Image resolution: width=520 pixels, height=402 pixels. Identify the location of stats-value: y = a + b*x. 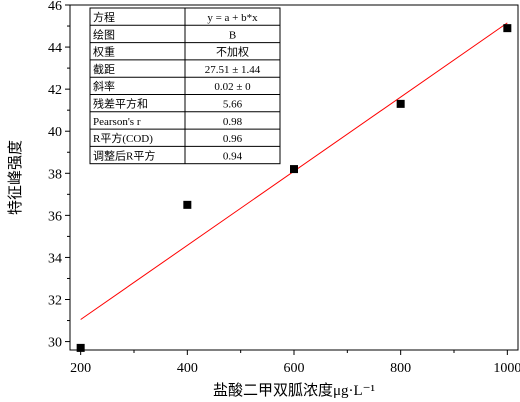
(232, 18).